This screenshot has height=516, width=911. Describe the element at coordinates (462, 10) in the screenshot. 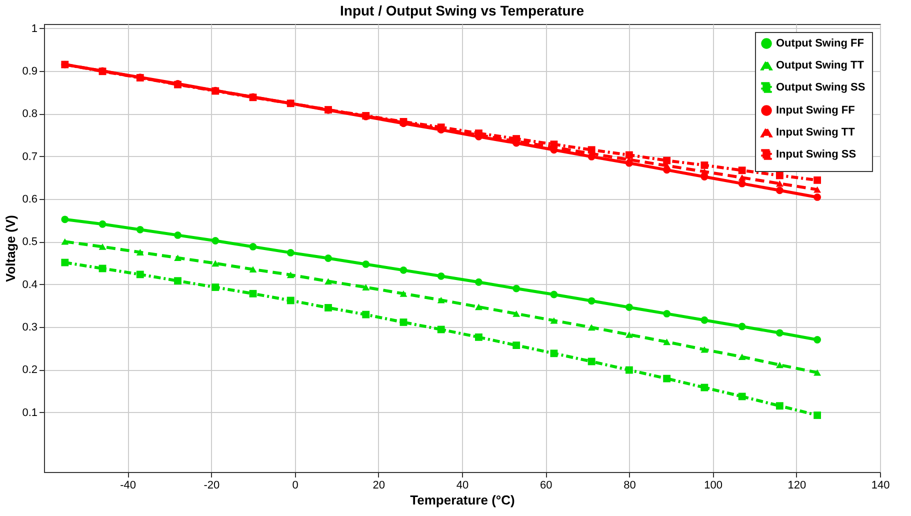

I see `chart-title: Input / Output Swing vs Temperature` at that location.